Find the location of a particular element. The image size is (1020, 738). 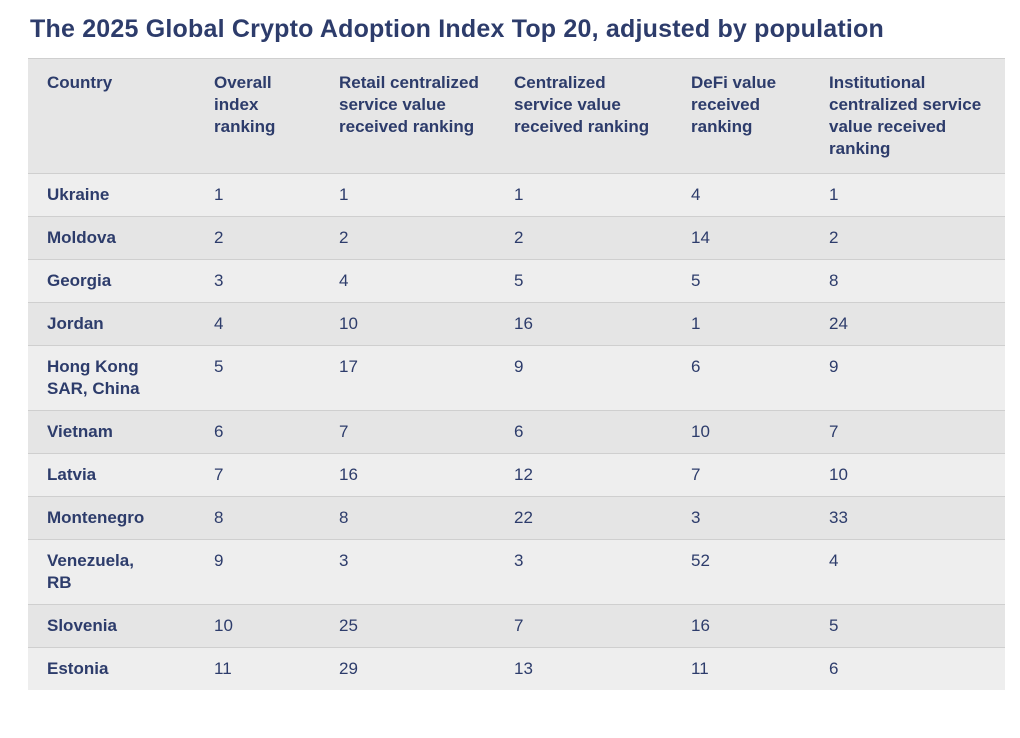

column-header-defi-value-received-ranking: DeFi value received ranking is located at coordinates (741, 116).